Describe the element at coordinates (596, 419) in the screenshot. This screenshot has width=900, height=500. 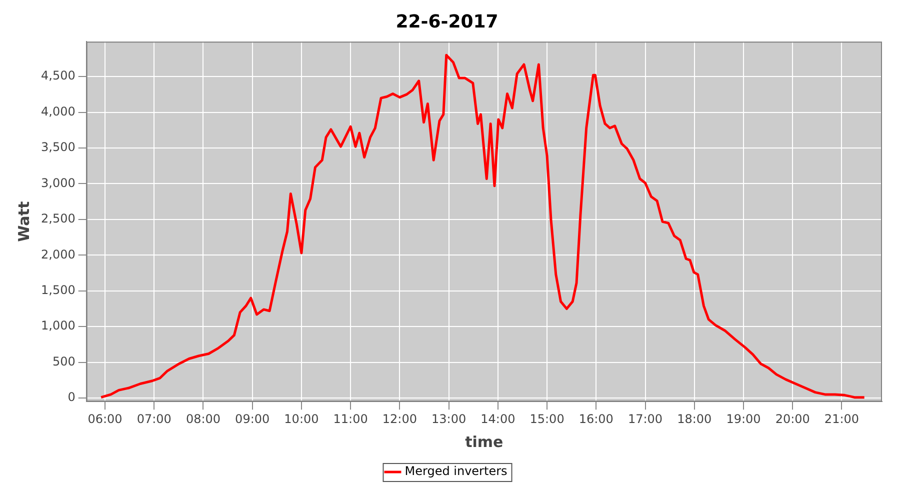
I see `x-tick-label: 16:00` at that location.